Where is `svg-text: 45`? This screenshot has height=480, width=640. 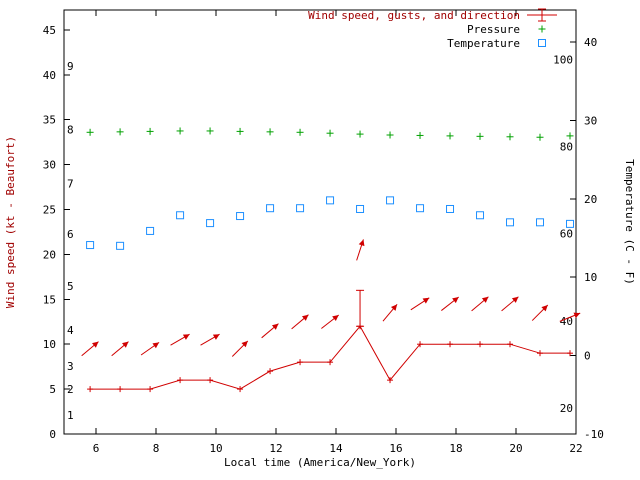 svg-text: 45 is located at coordinates (49, 30).